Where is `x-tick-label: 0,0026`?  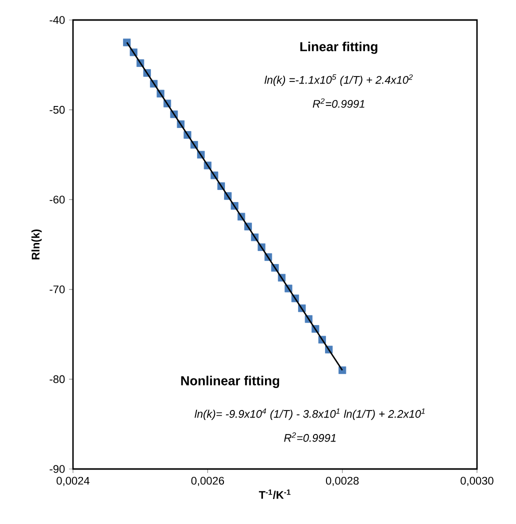 x-tick-label: 0,0026 is located at coordinates (207, 481).